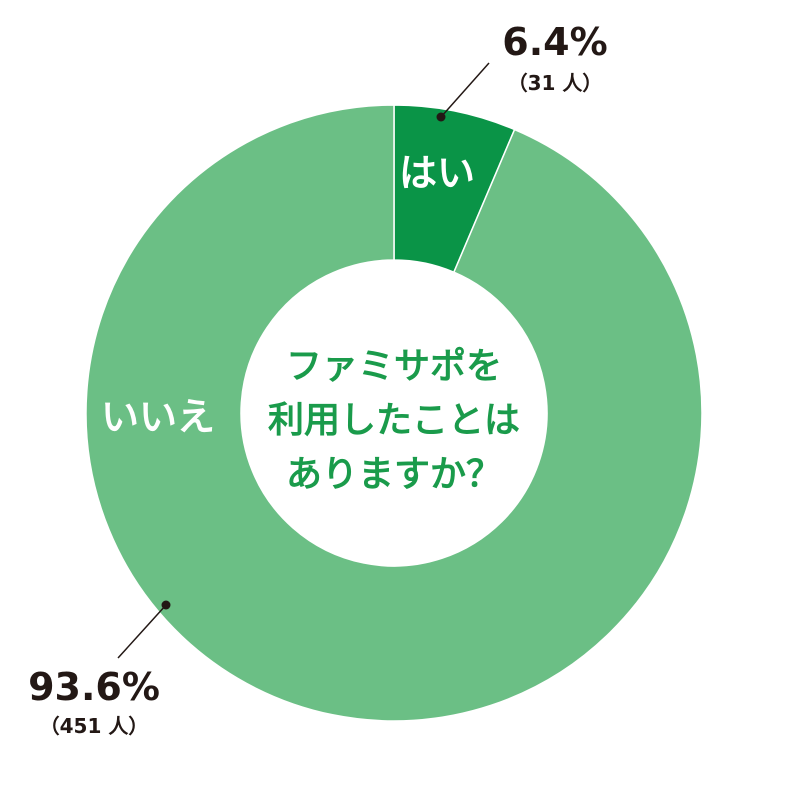 This screenshot has width=788, height=793. Describe the element at coordinates (394, 366) in the screenshot. I see `center-title-line-1: ファミサポを` at that location.